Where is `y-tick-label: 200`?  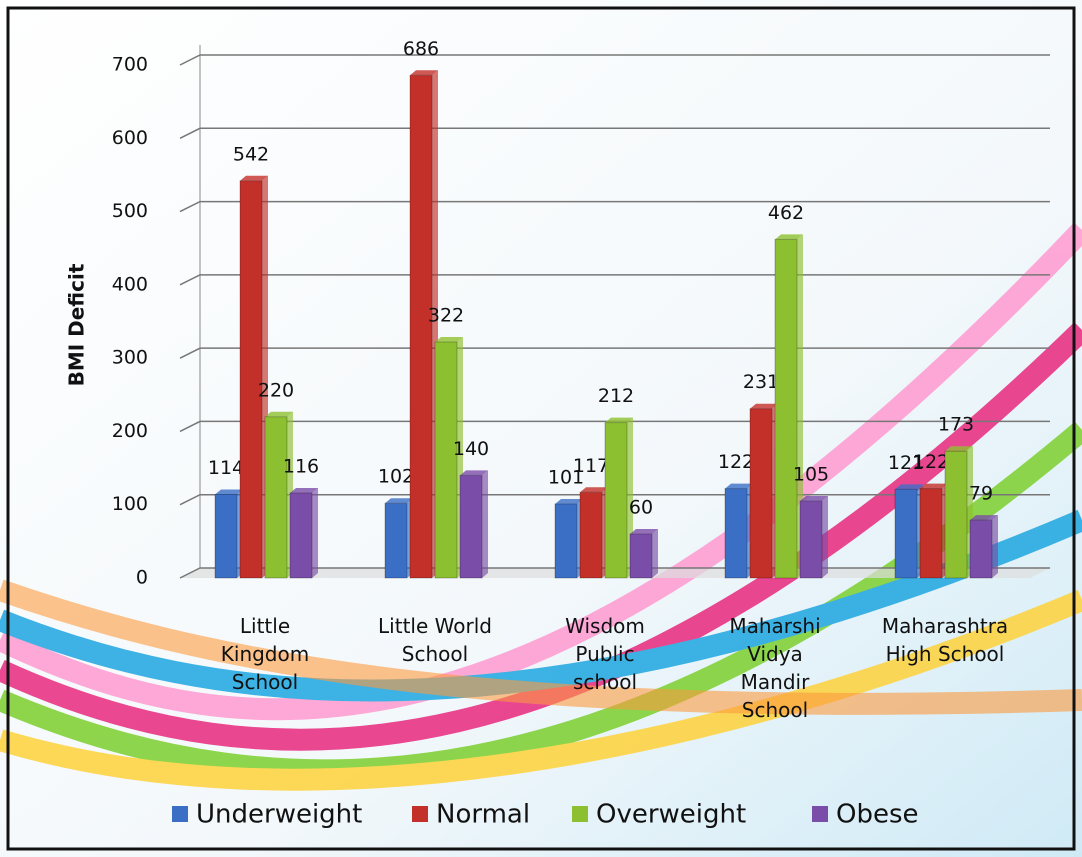 y-tick-label: 200 is located at coordinates (130, 431).